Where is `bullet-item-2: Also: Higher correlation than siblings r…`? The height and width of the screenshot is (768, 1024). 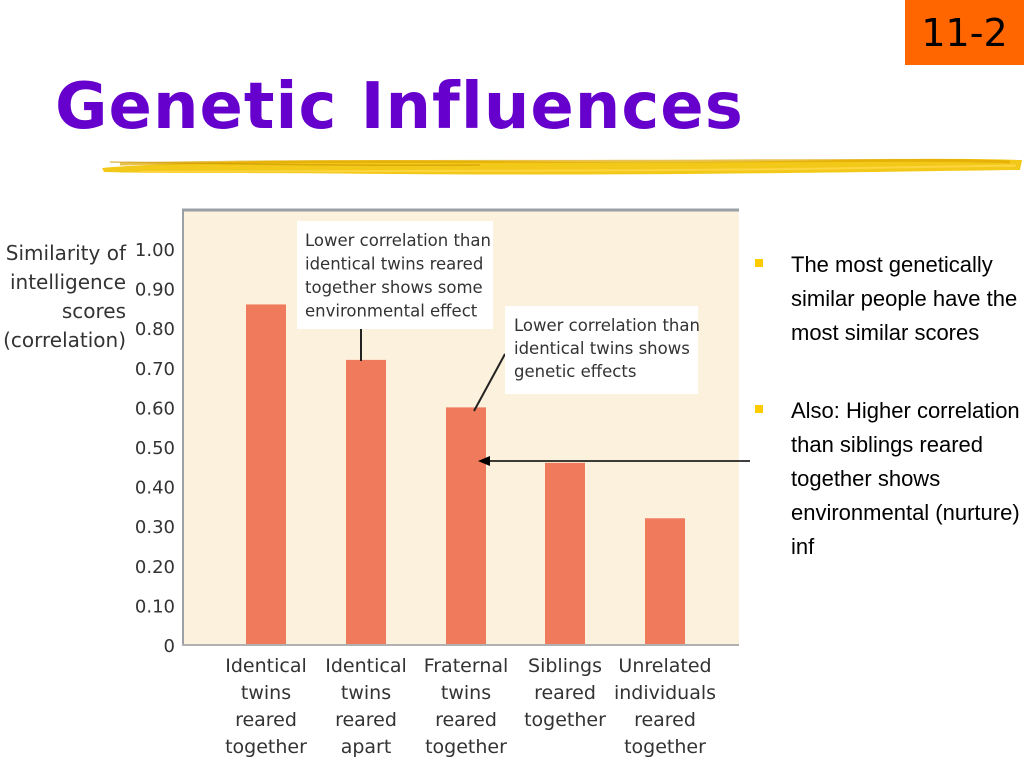
bullet-item-2: Also: Higher correlation than siblings r… is located at coordinates (887, 479).